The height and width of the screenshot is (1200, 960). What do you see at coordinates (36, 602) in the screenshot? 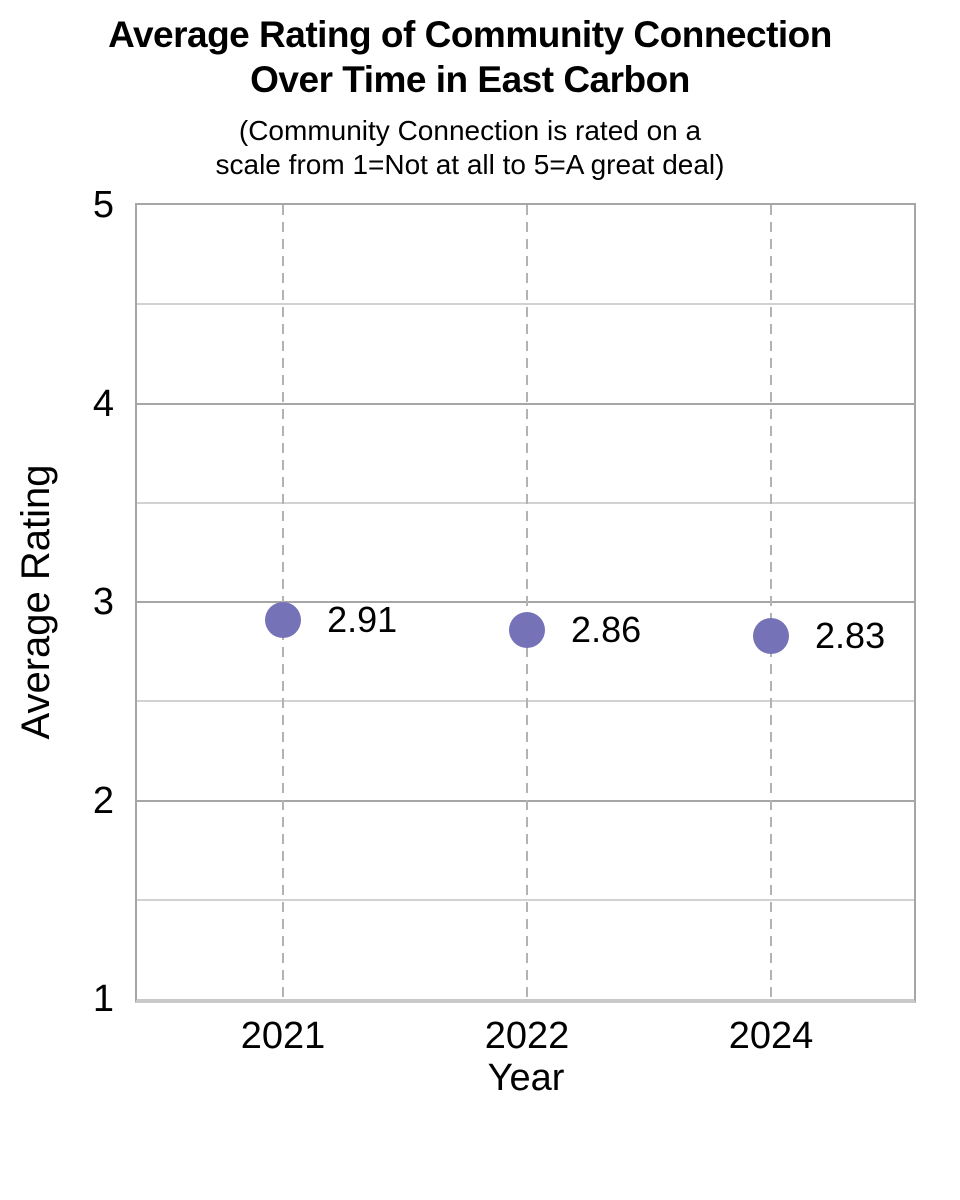
I see `y-axis-title: Average Rating` at bounding box center [36, 602].